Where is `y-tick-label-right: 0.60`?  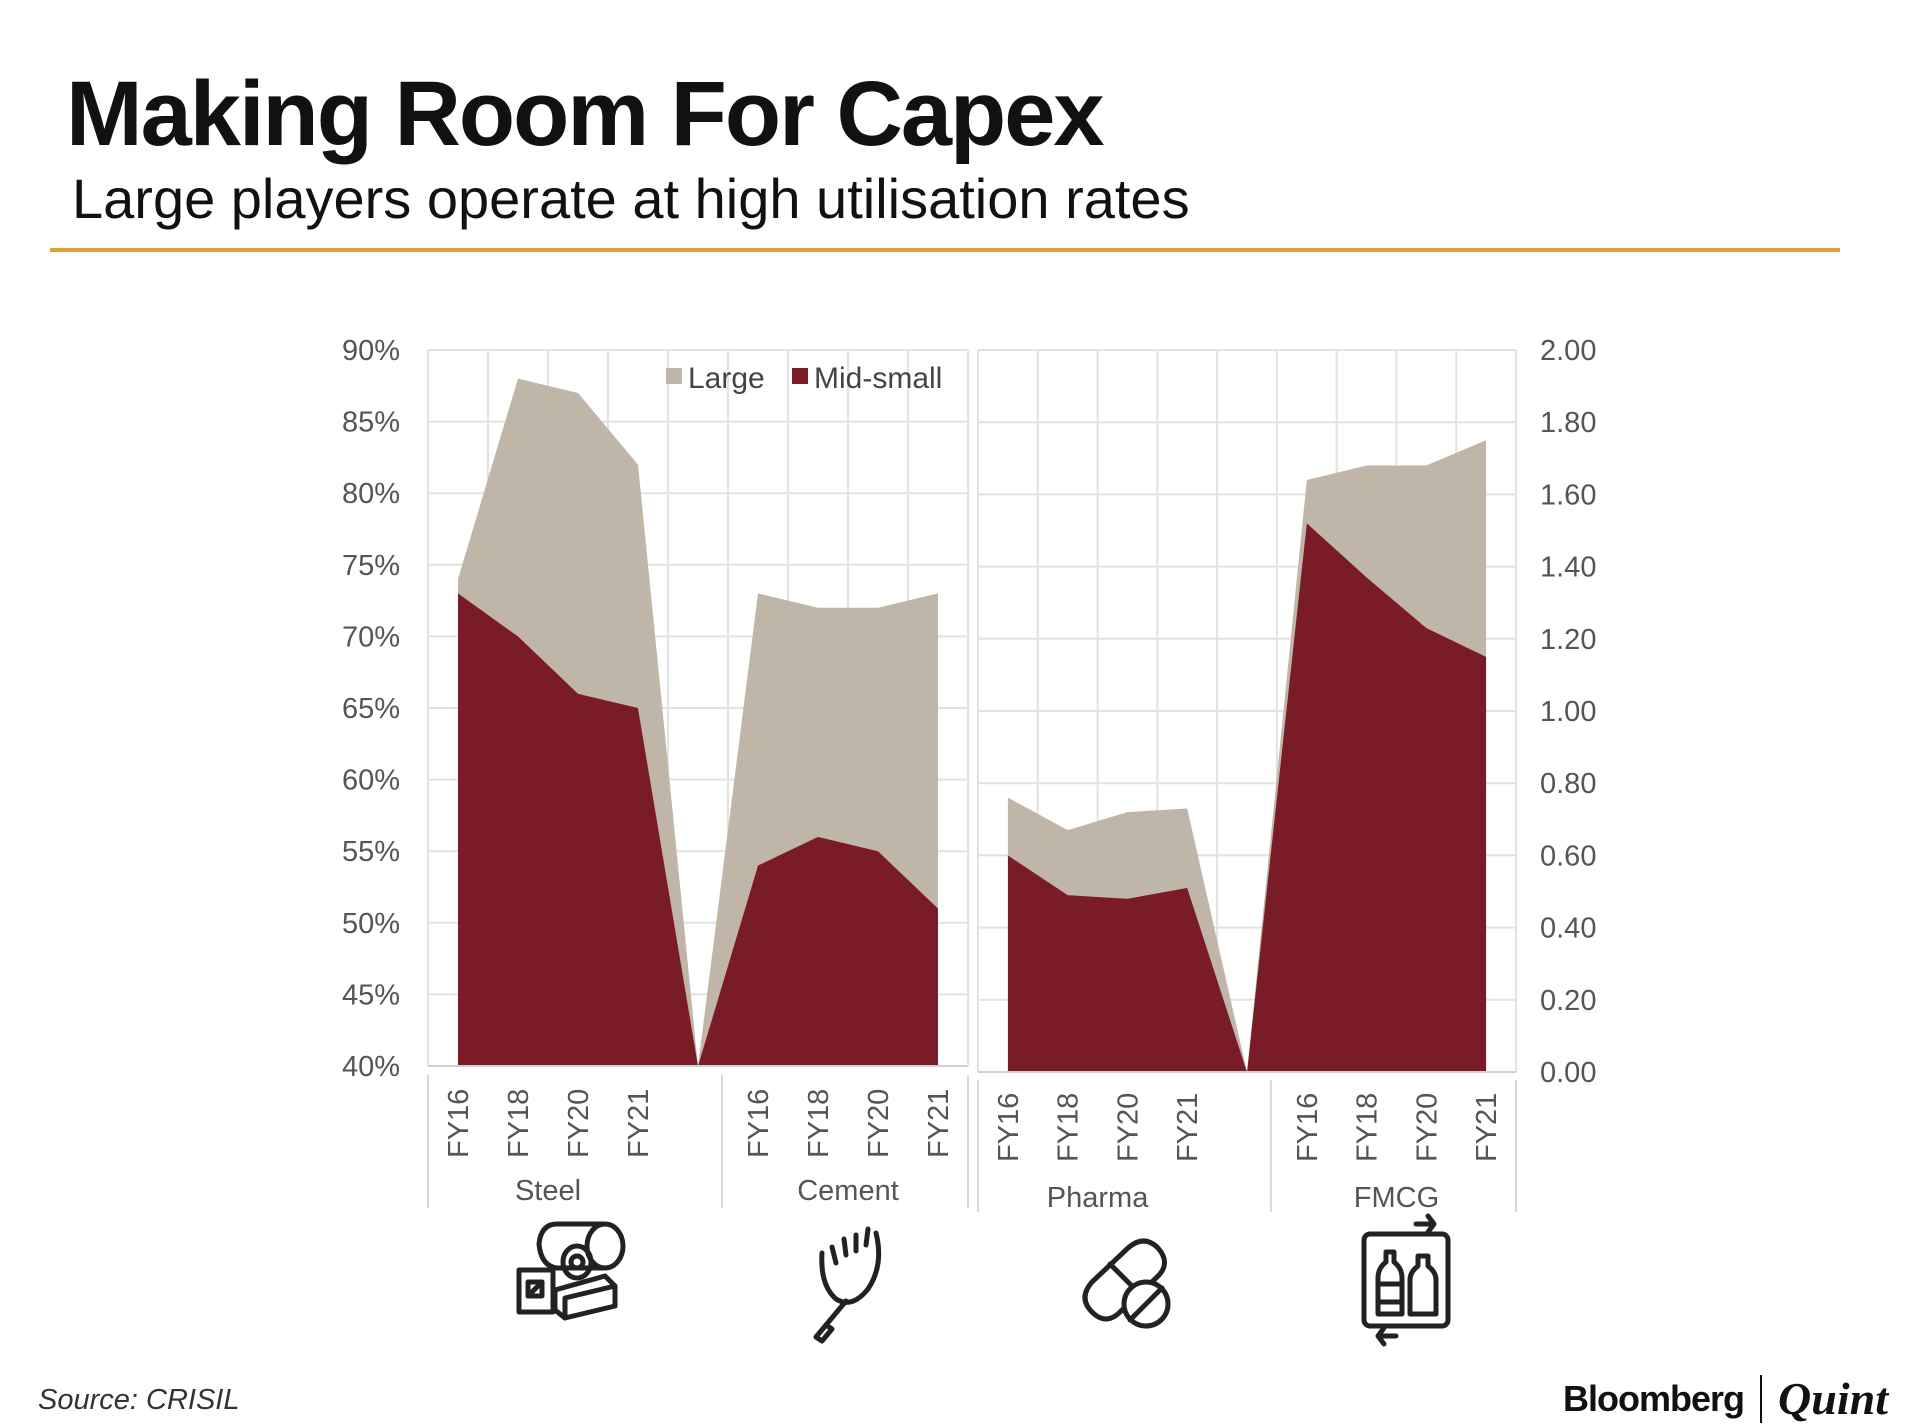
y-tick-label-right: 0.60 is located at coordinates (1568, 856).